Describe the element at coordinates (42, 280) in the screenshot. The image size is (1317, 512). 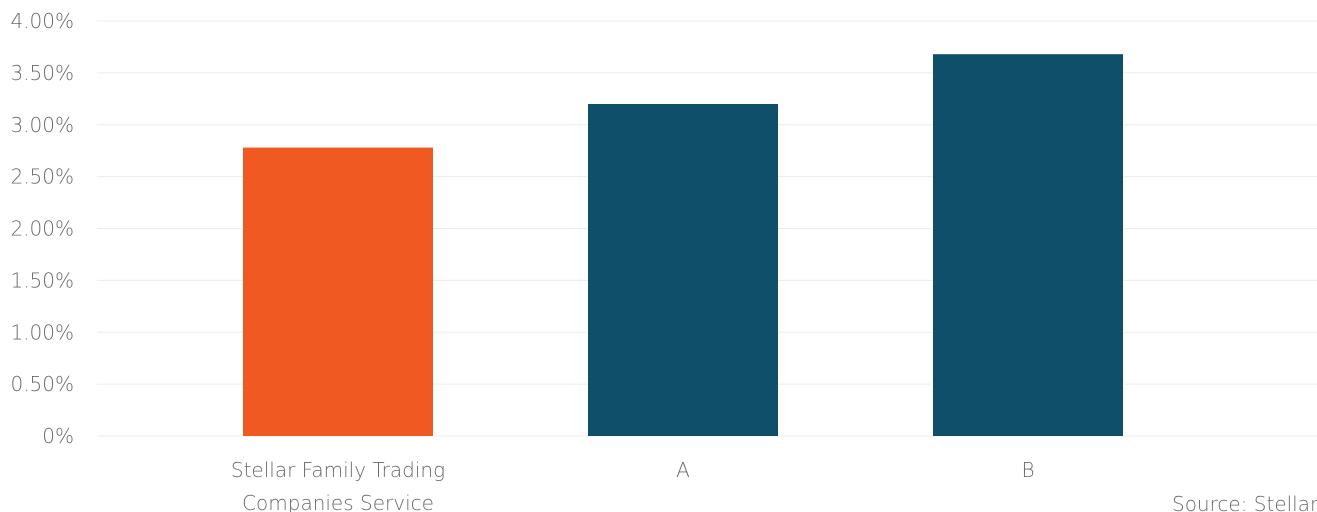
I see `y-tick-label: 1.50%` at that location.